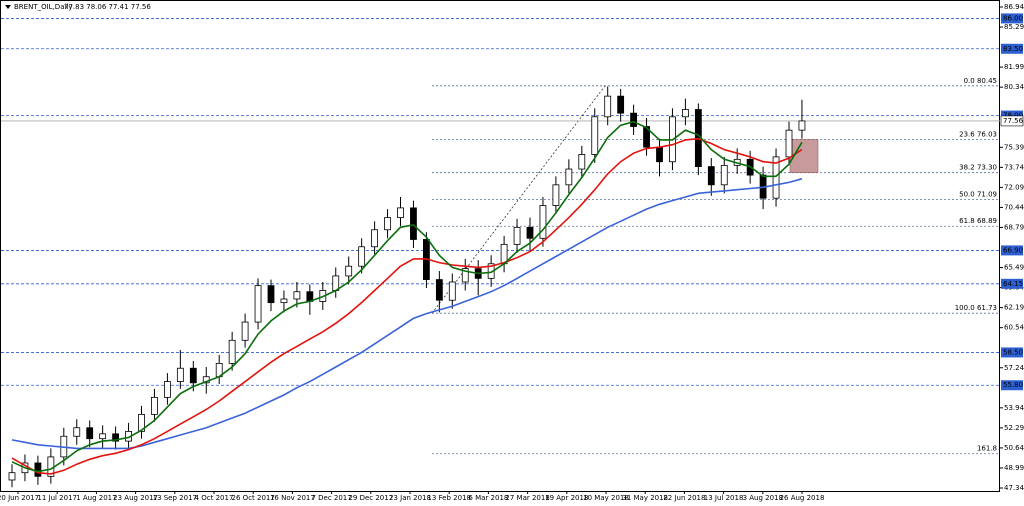  Describe the element at coordinates (978, 135) in the screenshot. I see `fib-label: 23.6 76.03` at that location.